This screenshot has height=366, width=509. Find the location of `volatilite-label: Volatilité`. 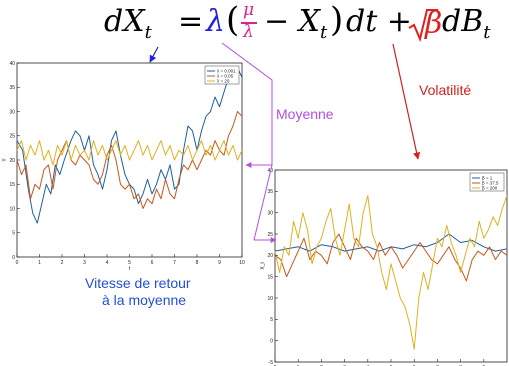

volatilite-label: Volatilité is located at coordinates (445, 90).